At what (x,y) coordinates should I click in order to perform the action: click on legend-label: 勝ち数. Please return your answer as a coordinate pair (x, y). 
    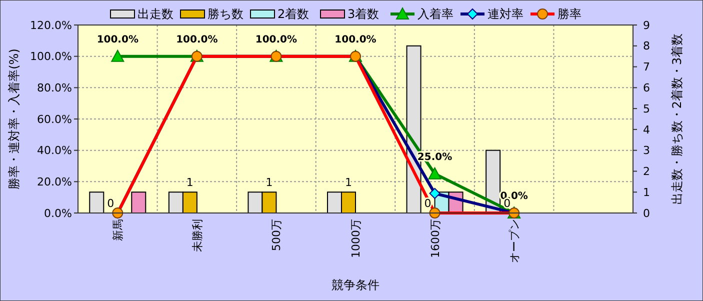
    Looking at the image, I should click on (226, 14).